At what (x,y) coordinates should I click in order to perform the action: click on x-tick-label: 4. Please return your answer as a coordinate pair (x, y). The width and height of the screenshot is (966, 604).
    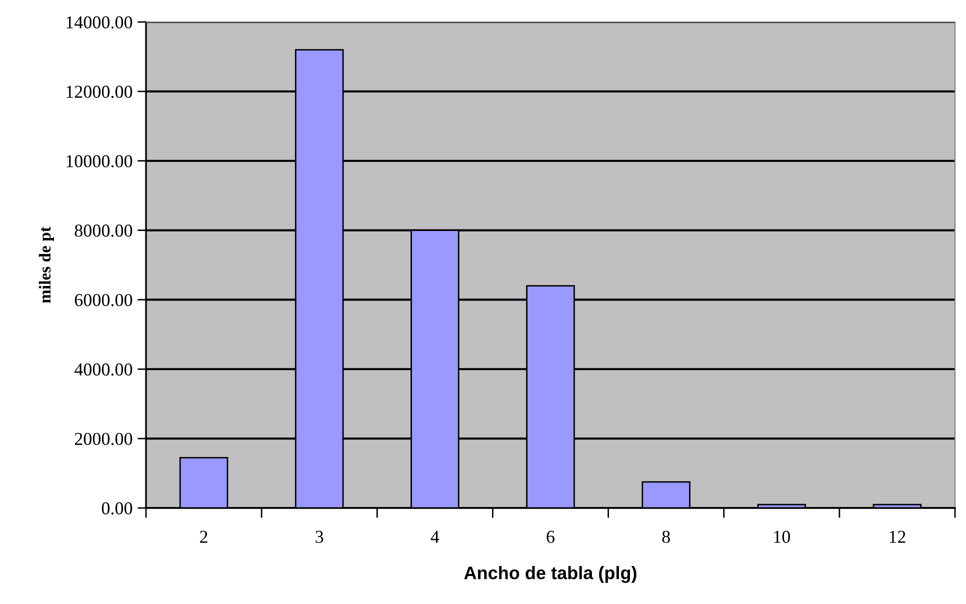
    Looking at the image, I should click on (435, 536).